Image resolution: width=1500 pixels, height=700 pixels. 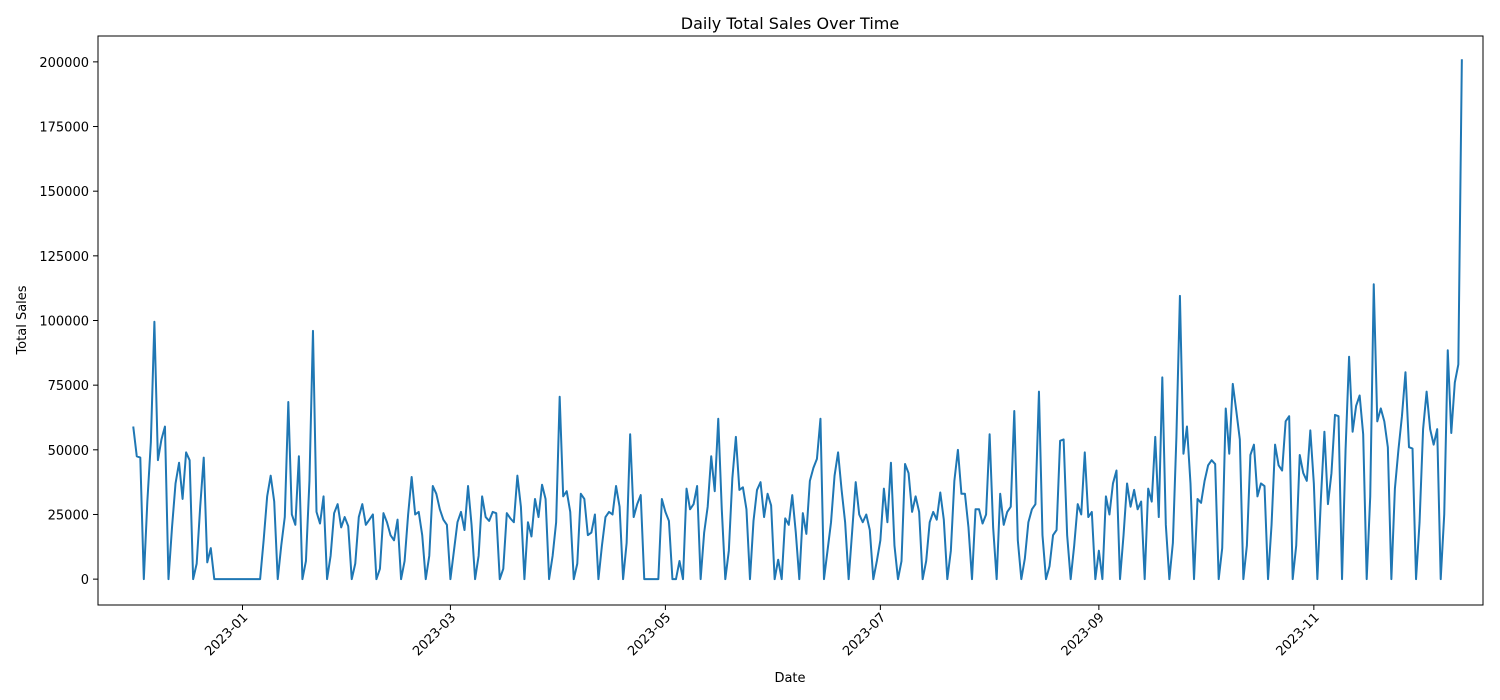 What do you see at coordinates (22, 320) in the screenshot?
I see `y-axis-label: Total Sales` at bounding box center [22, 320].